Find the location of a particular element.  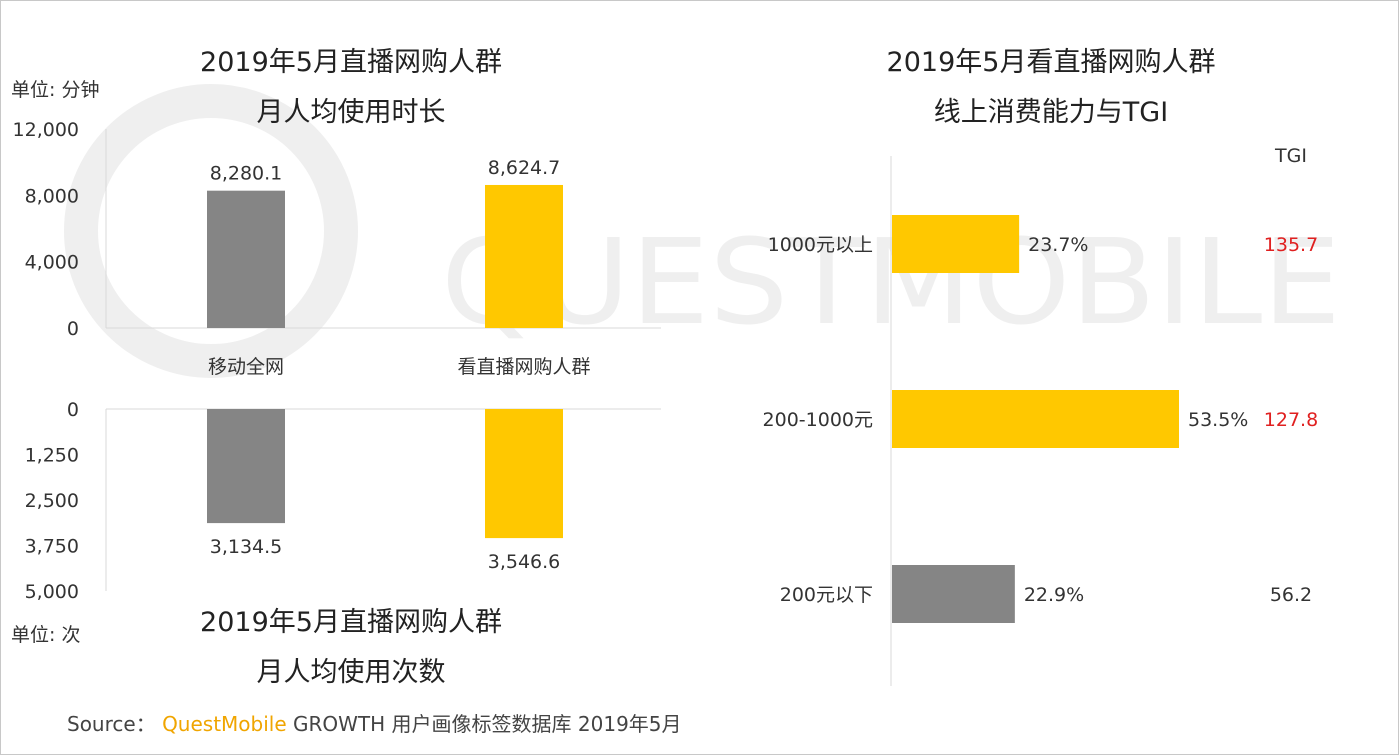

top-unit-label: 单位: 分钟 is located at coordinates (55, 90).